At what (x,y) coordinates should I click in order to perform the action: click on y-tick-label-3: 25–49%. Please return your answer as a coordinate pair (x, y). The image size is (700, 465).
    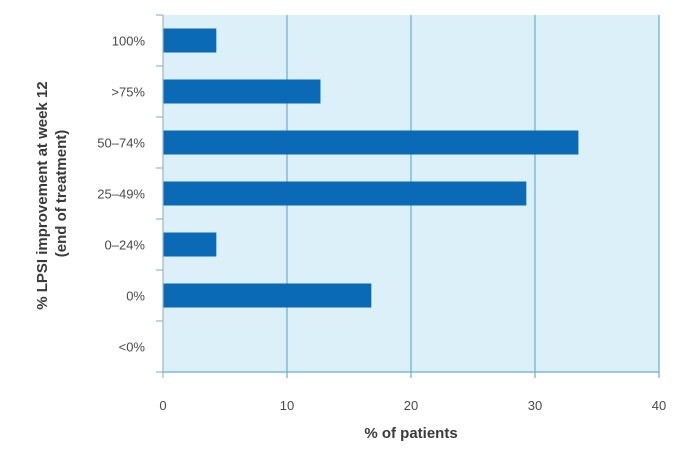
    Looking at the image, I should click on (121, 194).